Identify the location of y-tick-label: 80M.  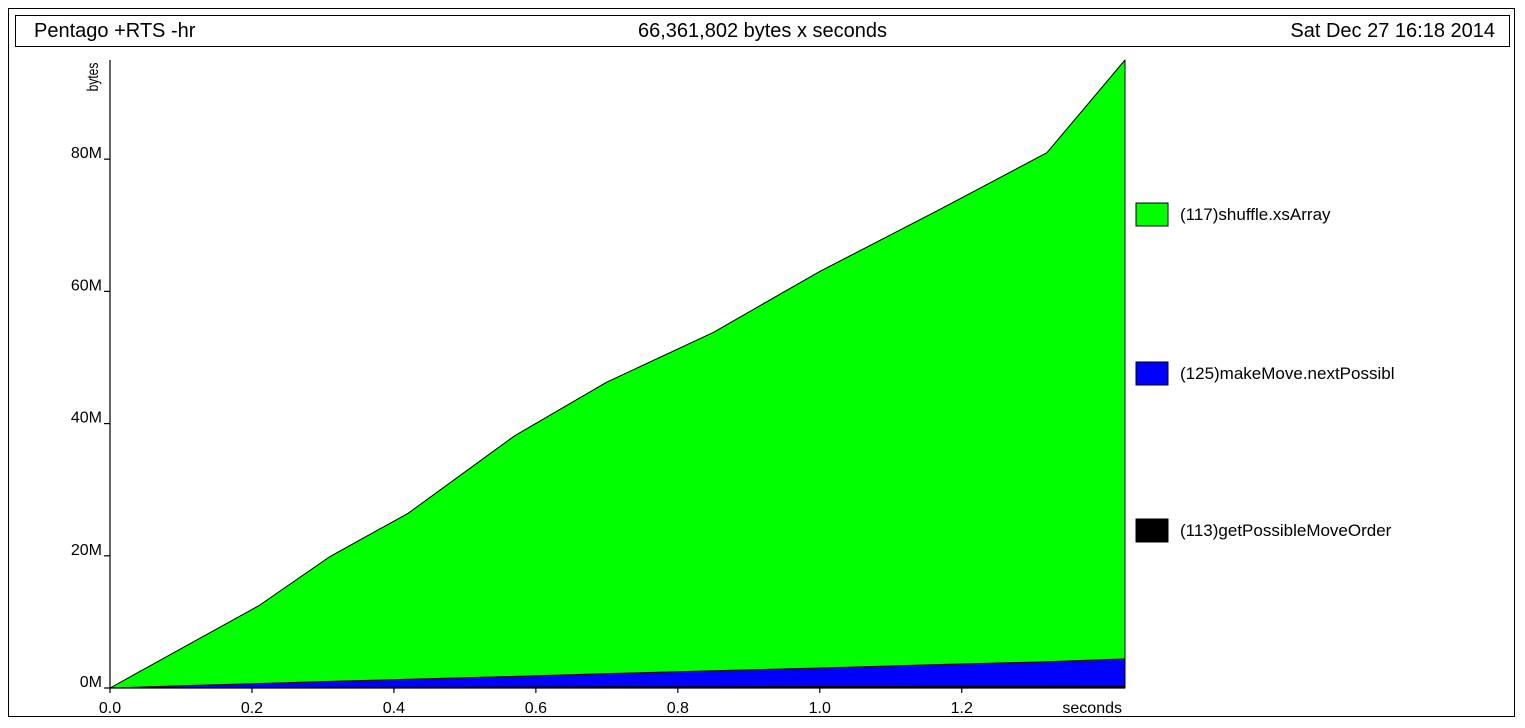
(86, 153).